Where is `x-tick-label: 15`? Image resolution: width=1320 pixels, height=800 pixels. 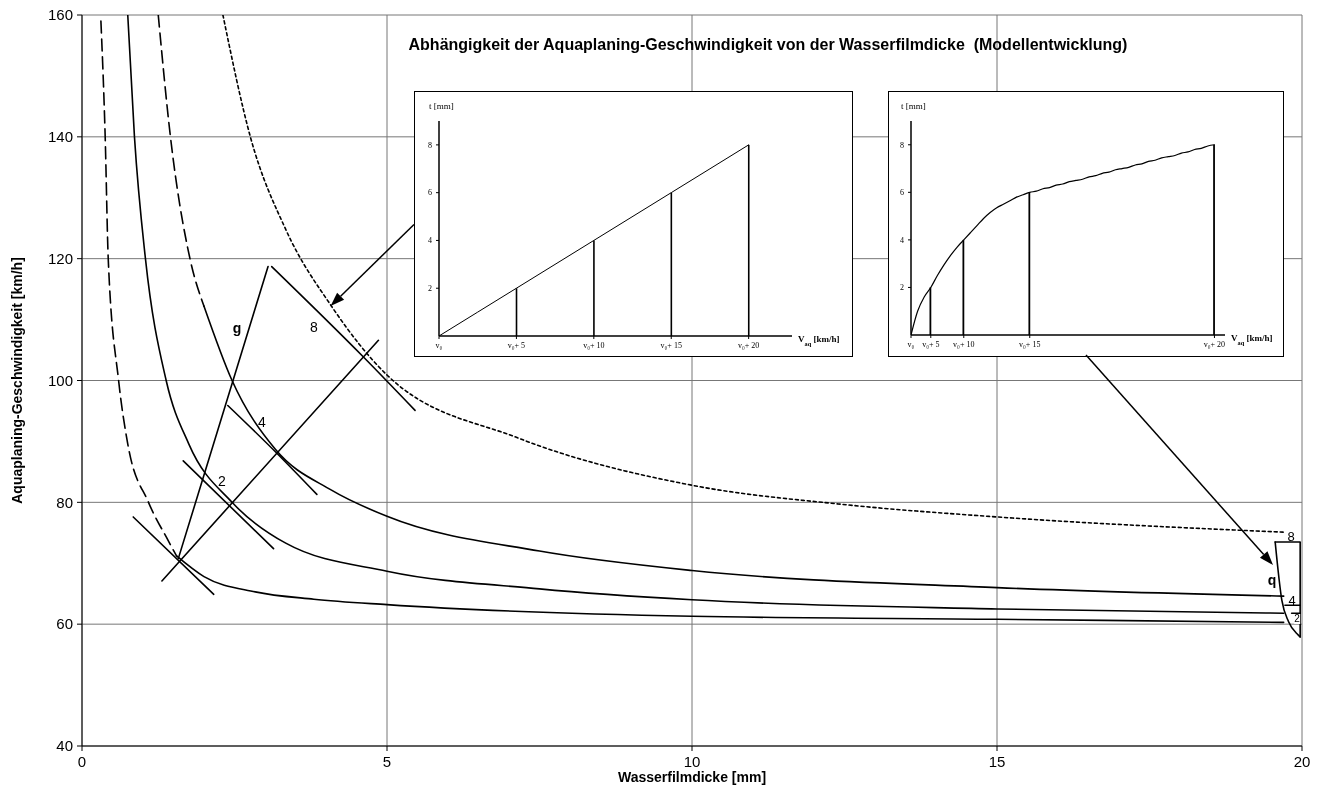 x-tick-label: 15 is located at coordinates (997, 761).